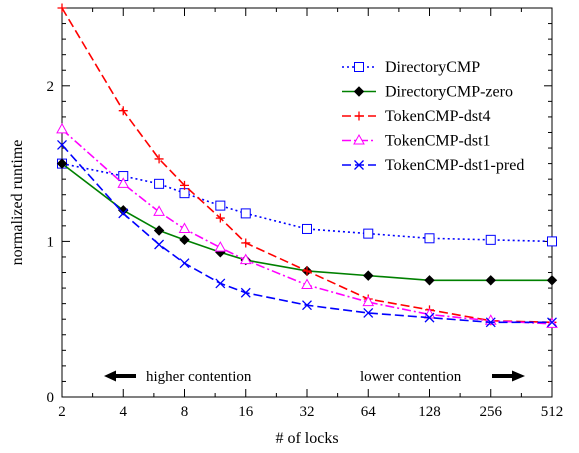 The width and height of the screenshot is (579, 453). What do you see at coordinates (51, 87) in the screenshot?
I see `y-tick-label: 2` at bounding box center [51, 87].